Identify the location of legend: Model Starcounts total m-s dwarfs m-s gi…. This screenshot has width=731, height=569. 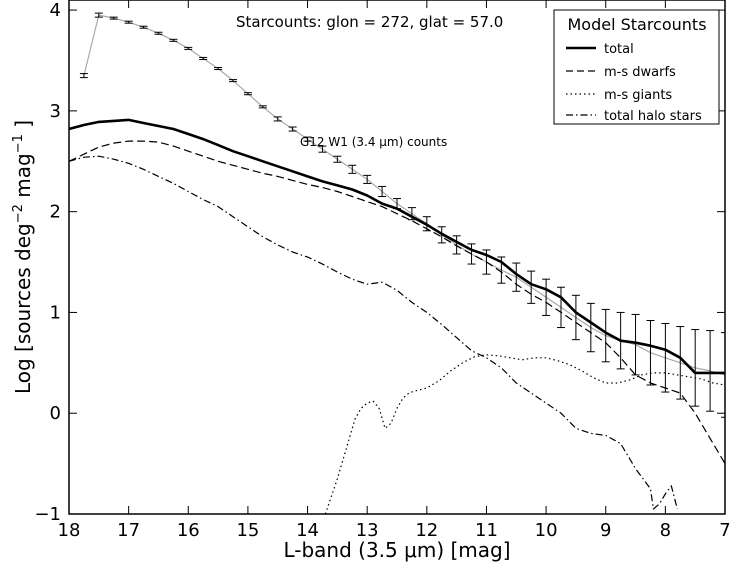
(636, 67).